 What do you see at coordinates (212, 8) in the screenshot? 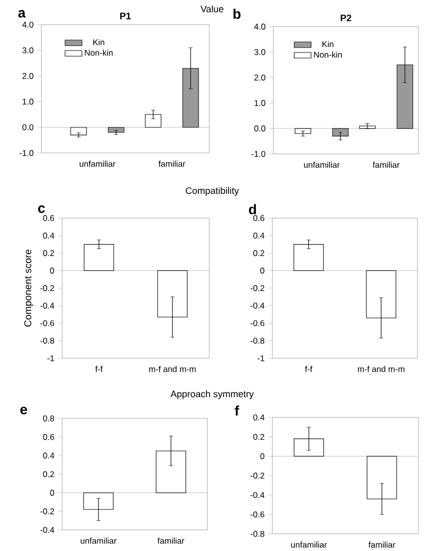
I see `text: Value` at bounding box center [212, 8].